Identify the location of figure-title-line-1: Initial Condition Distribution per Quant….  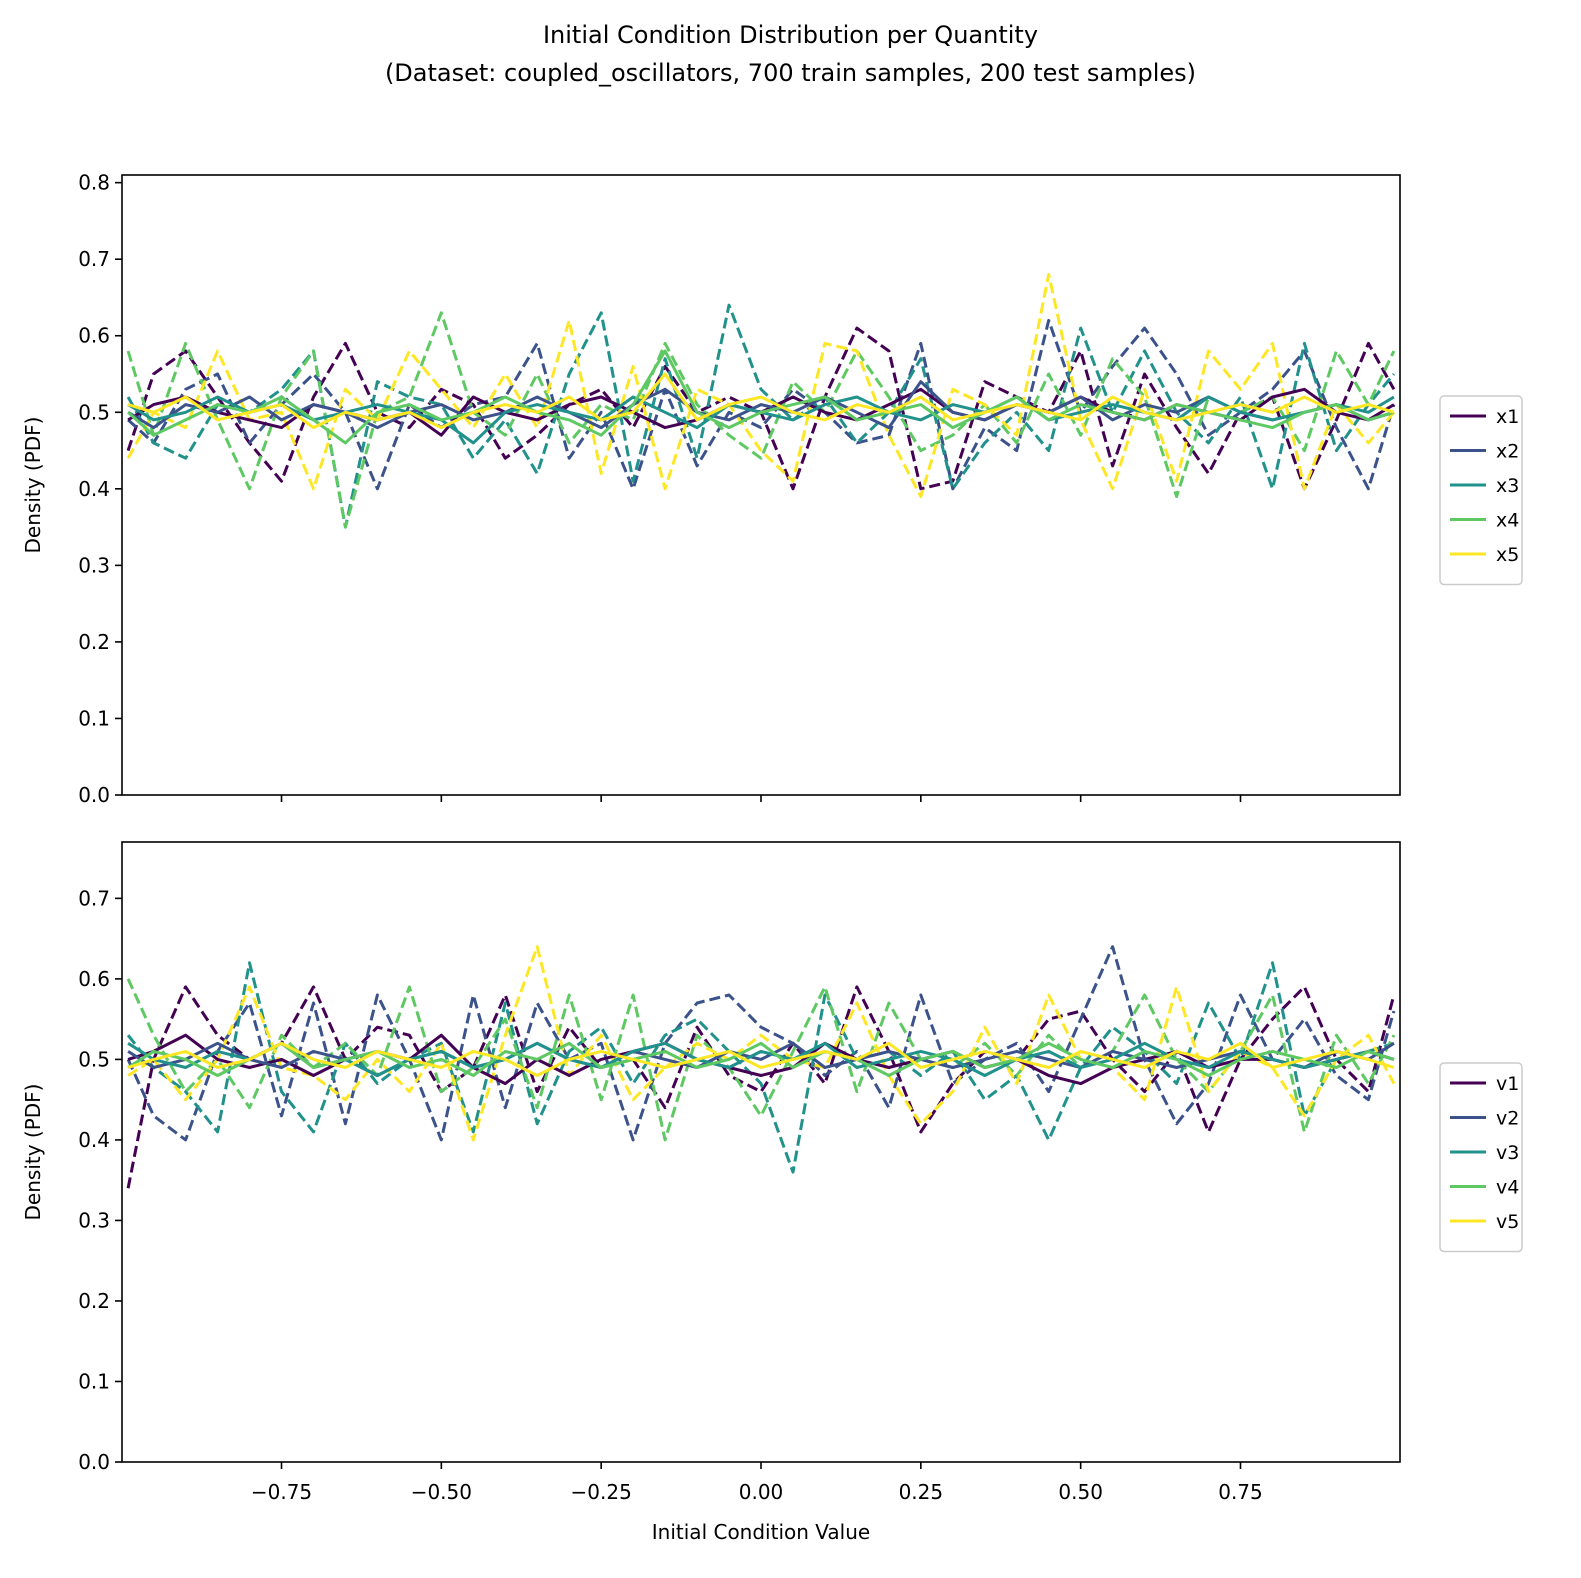
(790, 35).